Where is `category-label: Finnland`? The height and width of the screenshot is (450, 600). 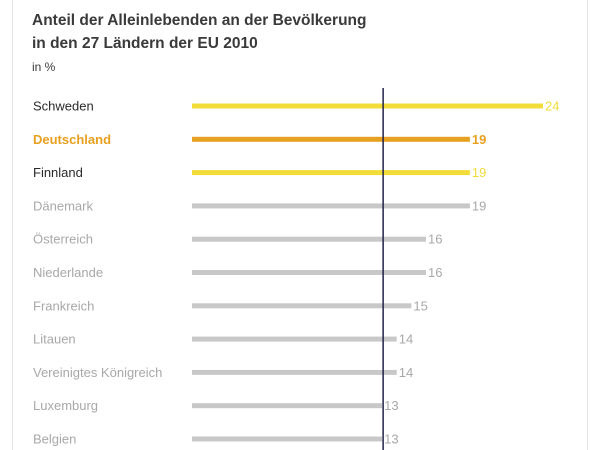
category-label: Finnland is located at coordinates (58, 172).